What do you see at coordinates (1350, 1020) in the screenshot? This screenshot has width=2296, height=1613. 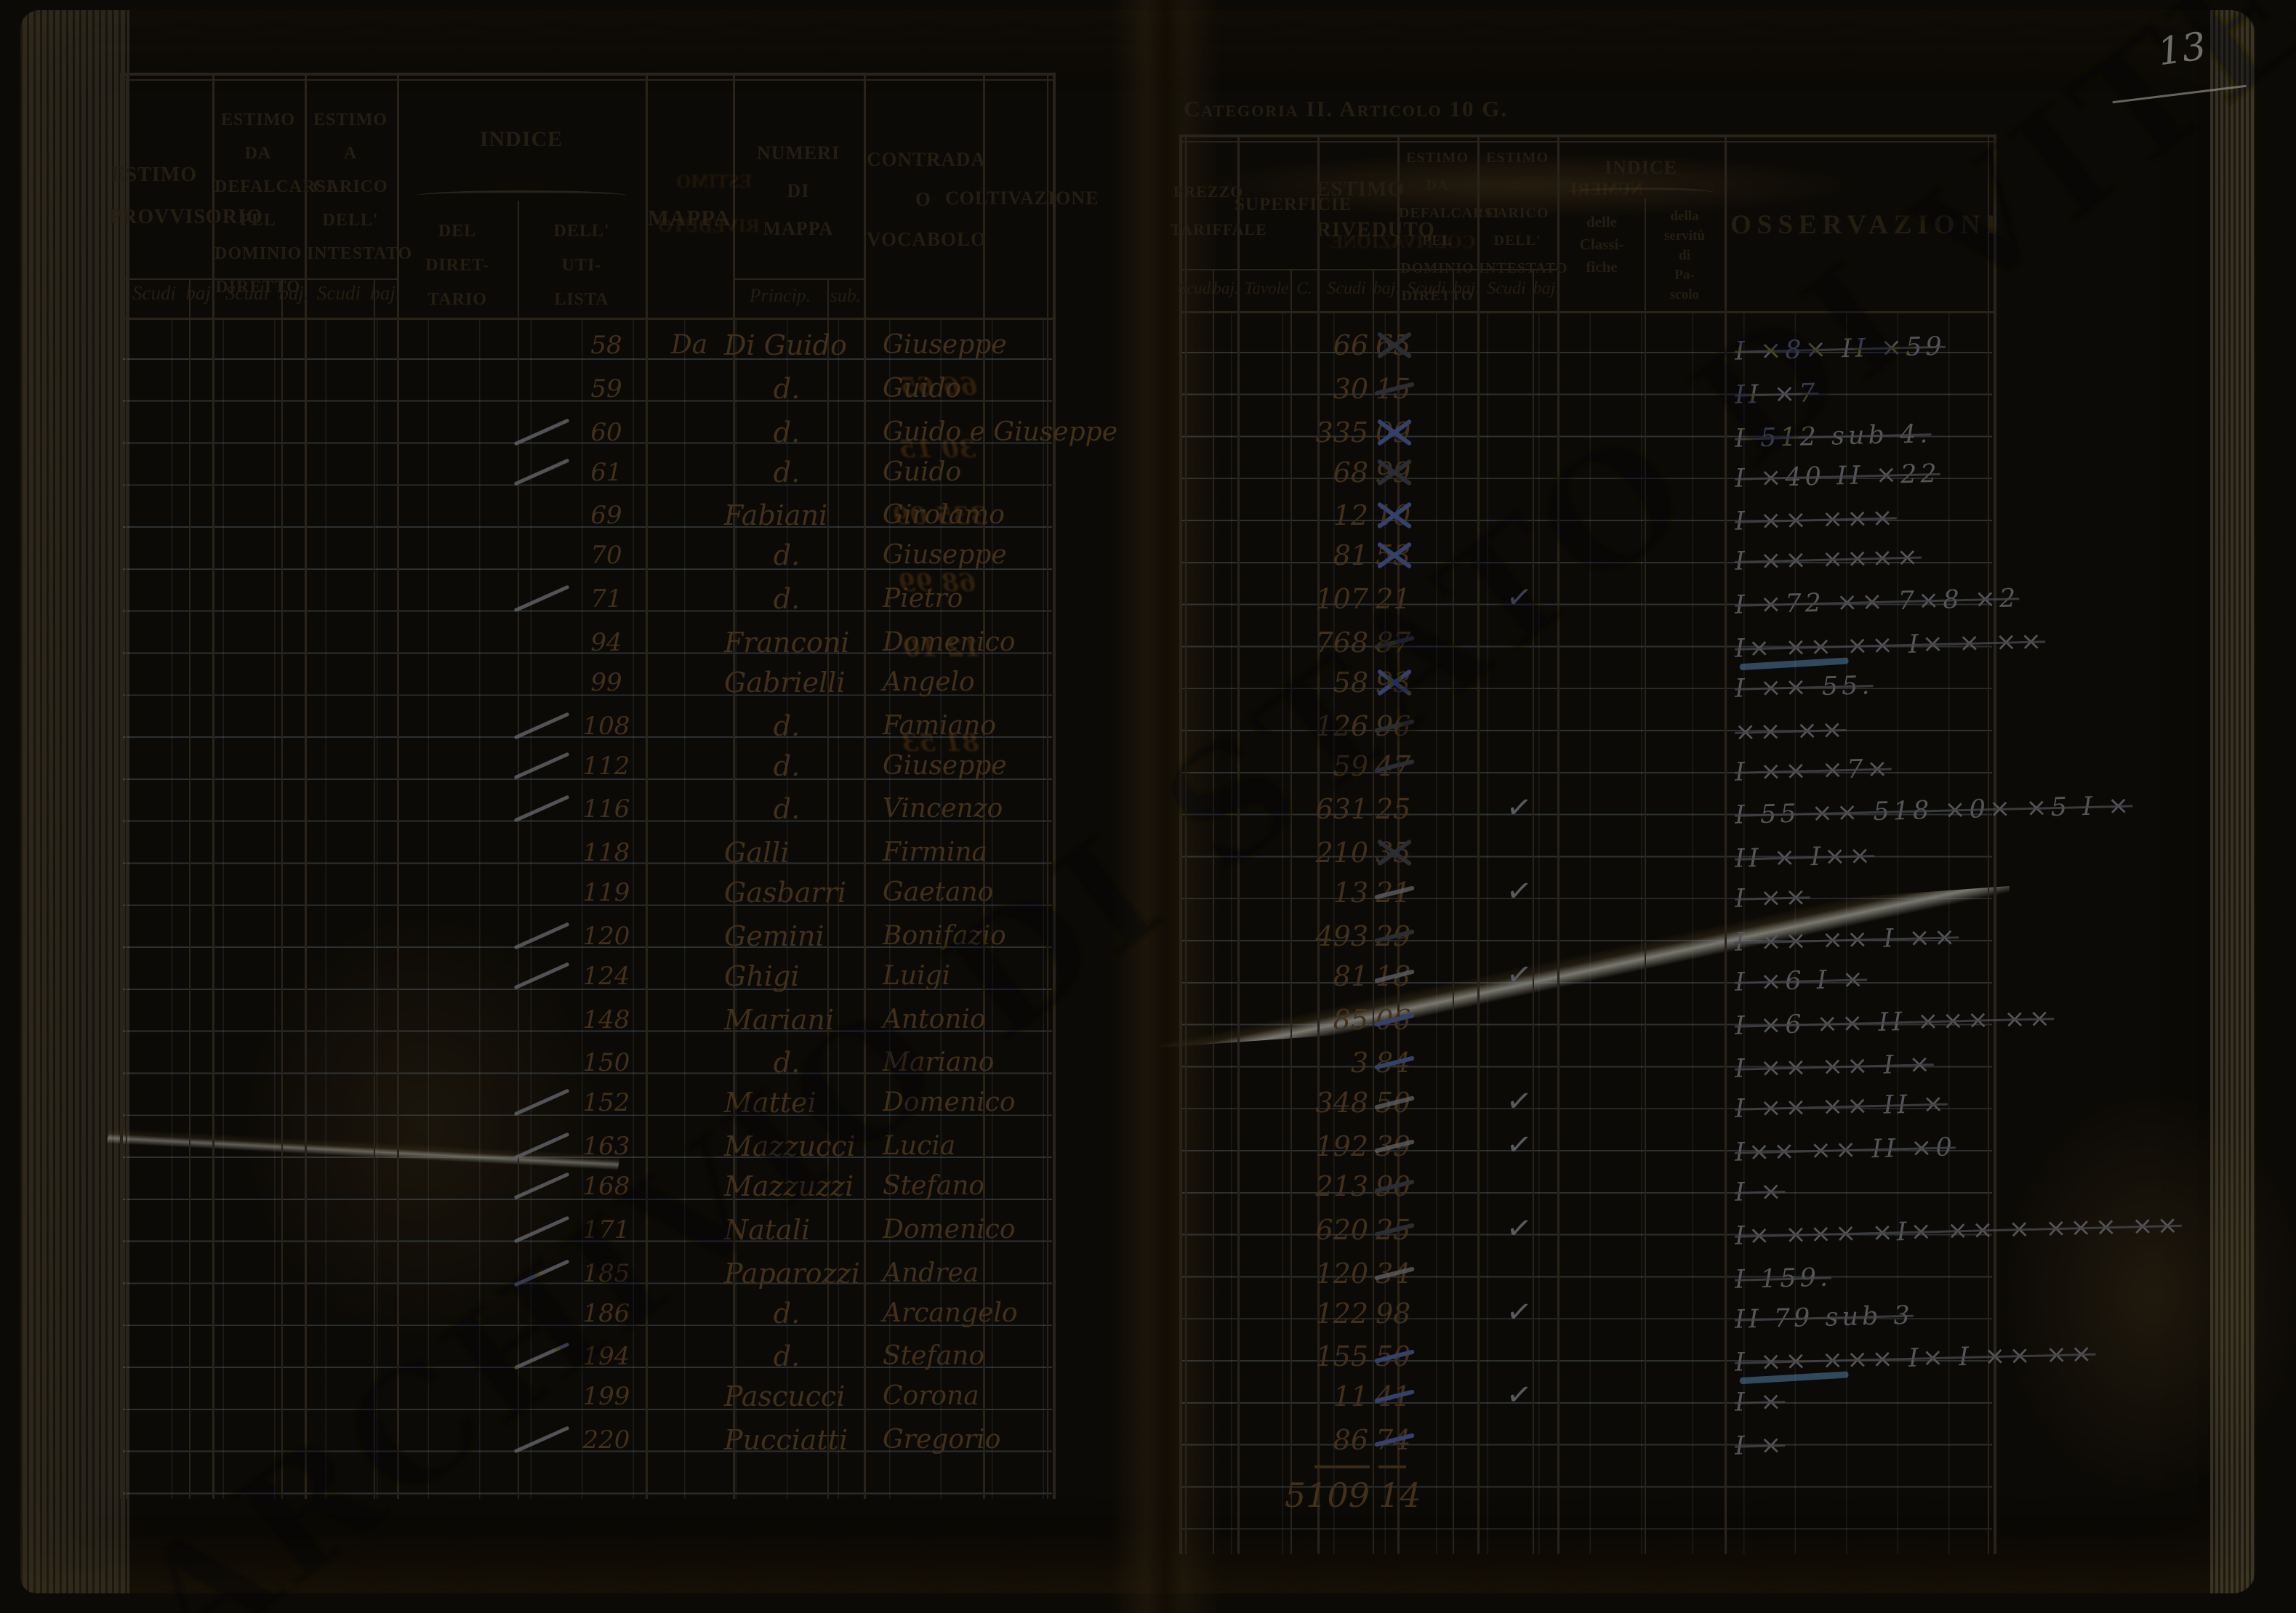 I see `estimo-riveduto-scudi: 85` at bounding box center [1350, 1020].